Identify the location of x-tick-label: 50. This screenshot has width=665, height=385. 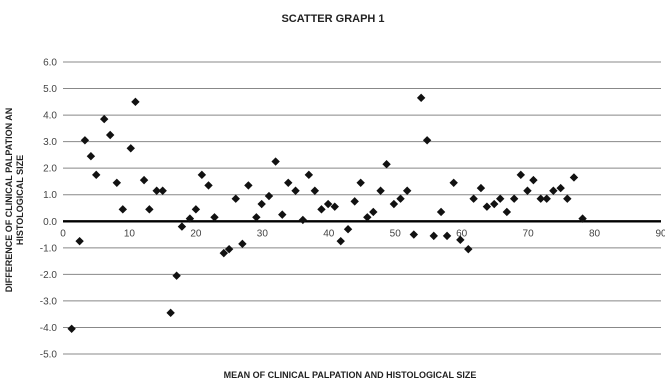
(396, 233).